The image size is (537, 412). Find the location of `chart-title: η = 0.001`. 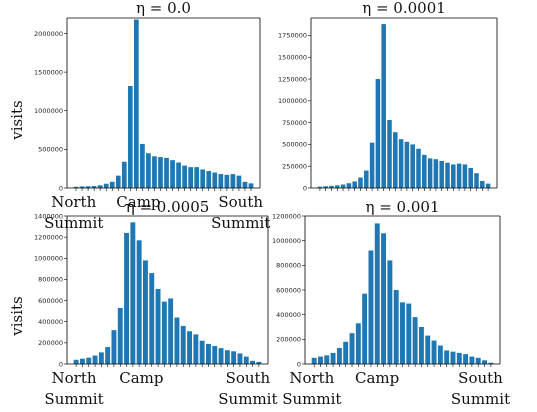

chart-title: η = 0.001 is located at coordinates (402, 207).